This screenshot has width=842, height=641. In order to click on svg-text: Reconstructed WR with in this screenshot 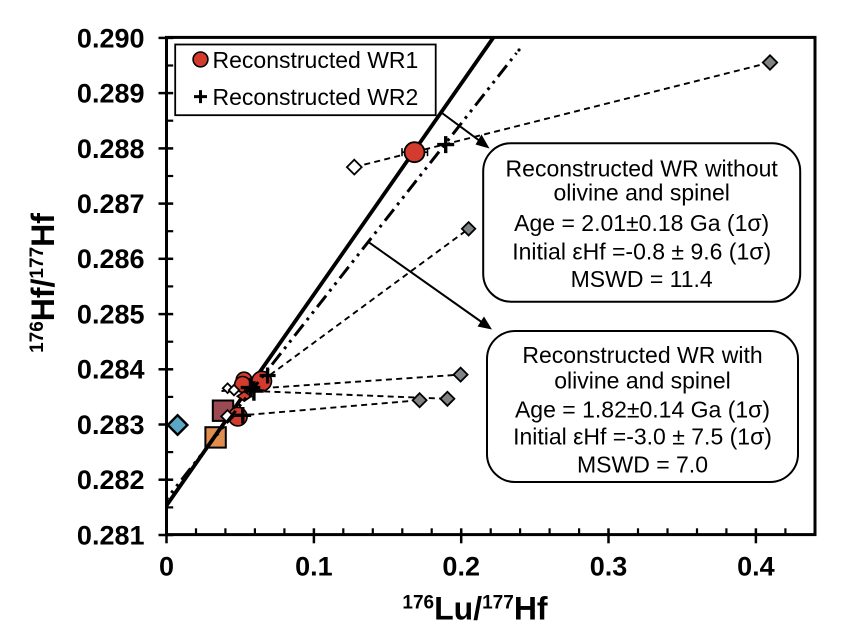, I will do `click(642, 355)`.